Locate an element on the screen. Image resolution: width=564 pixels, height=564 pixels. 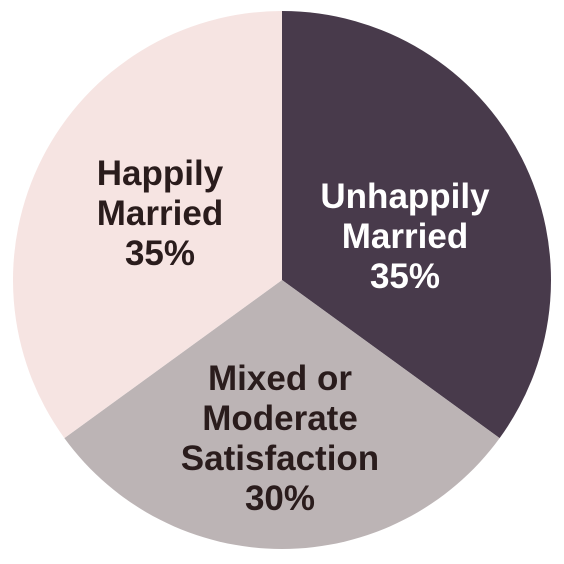
slice-label-line: Happily is located at coordinates (160, 173).